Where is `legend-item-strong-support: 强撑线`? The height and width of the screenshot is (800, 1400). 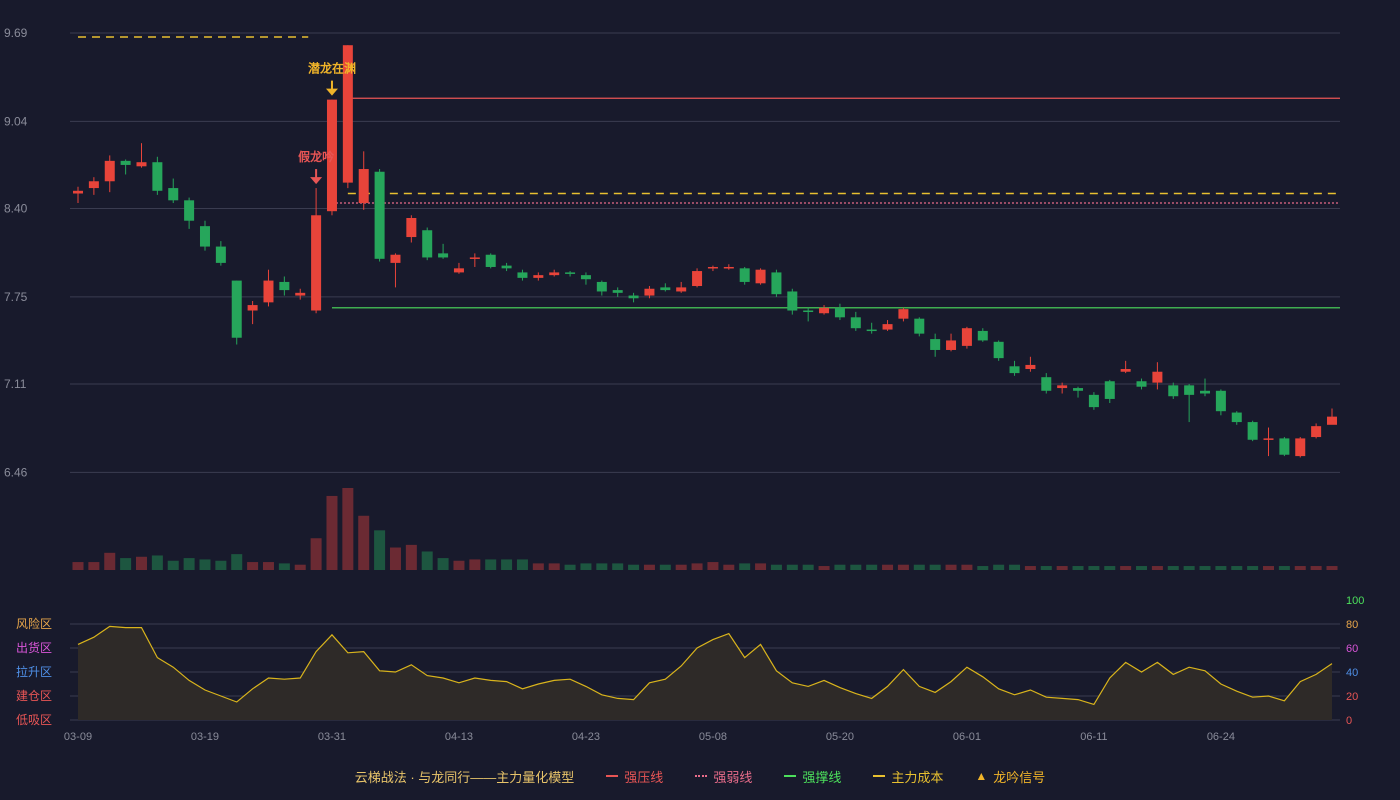 legend-item-strong-support: 强撑线 is located at coordinates (812, 776).